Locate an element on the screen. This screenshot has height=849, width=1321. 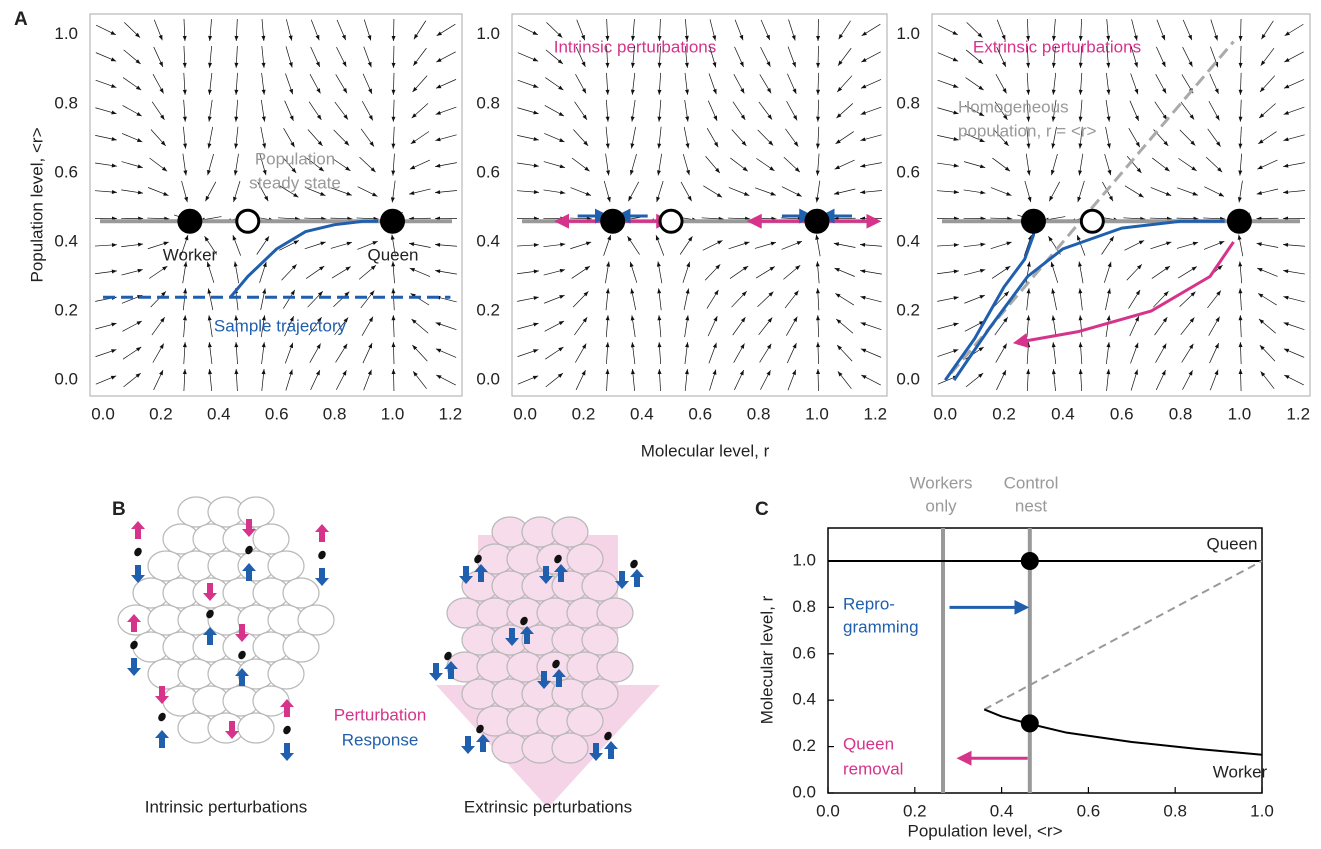
y-tick-label: 0.0 is located at coordinates (804, 791).